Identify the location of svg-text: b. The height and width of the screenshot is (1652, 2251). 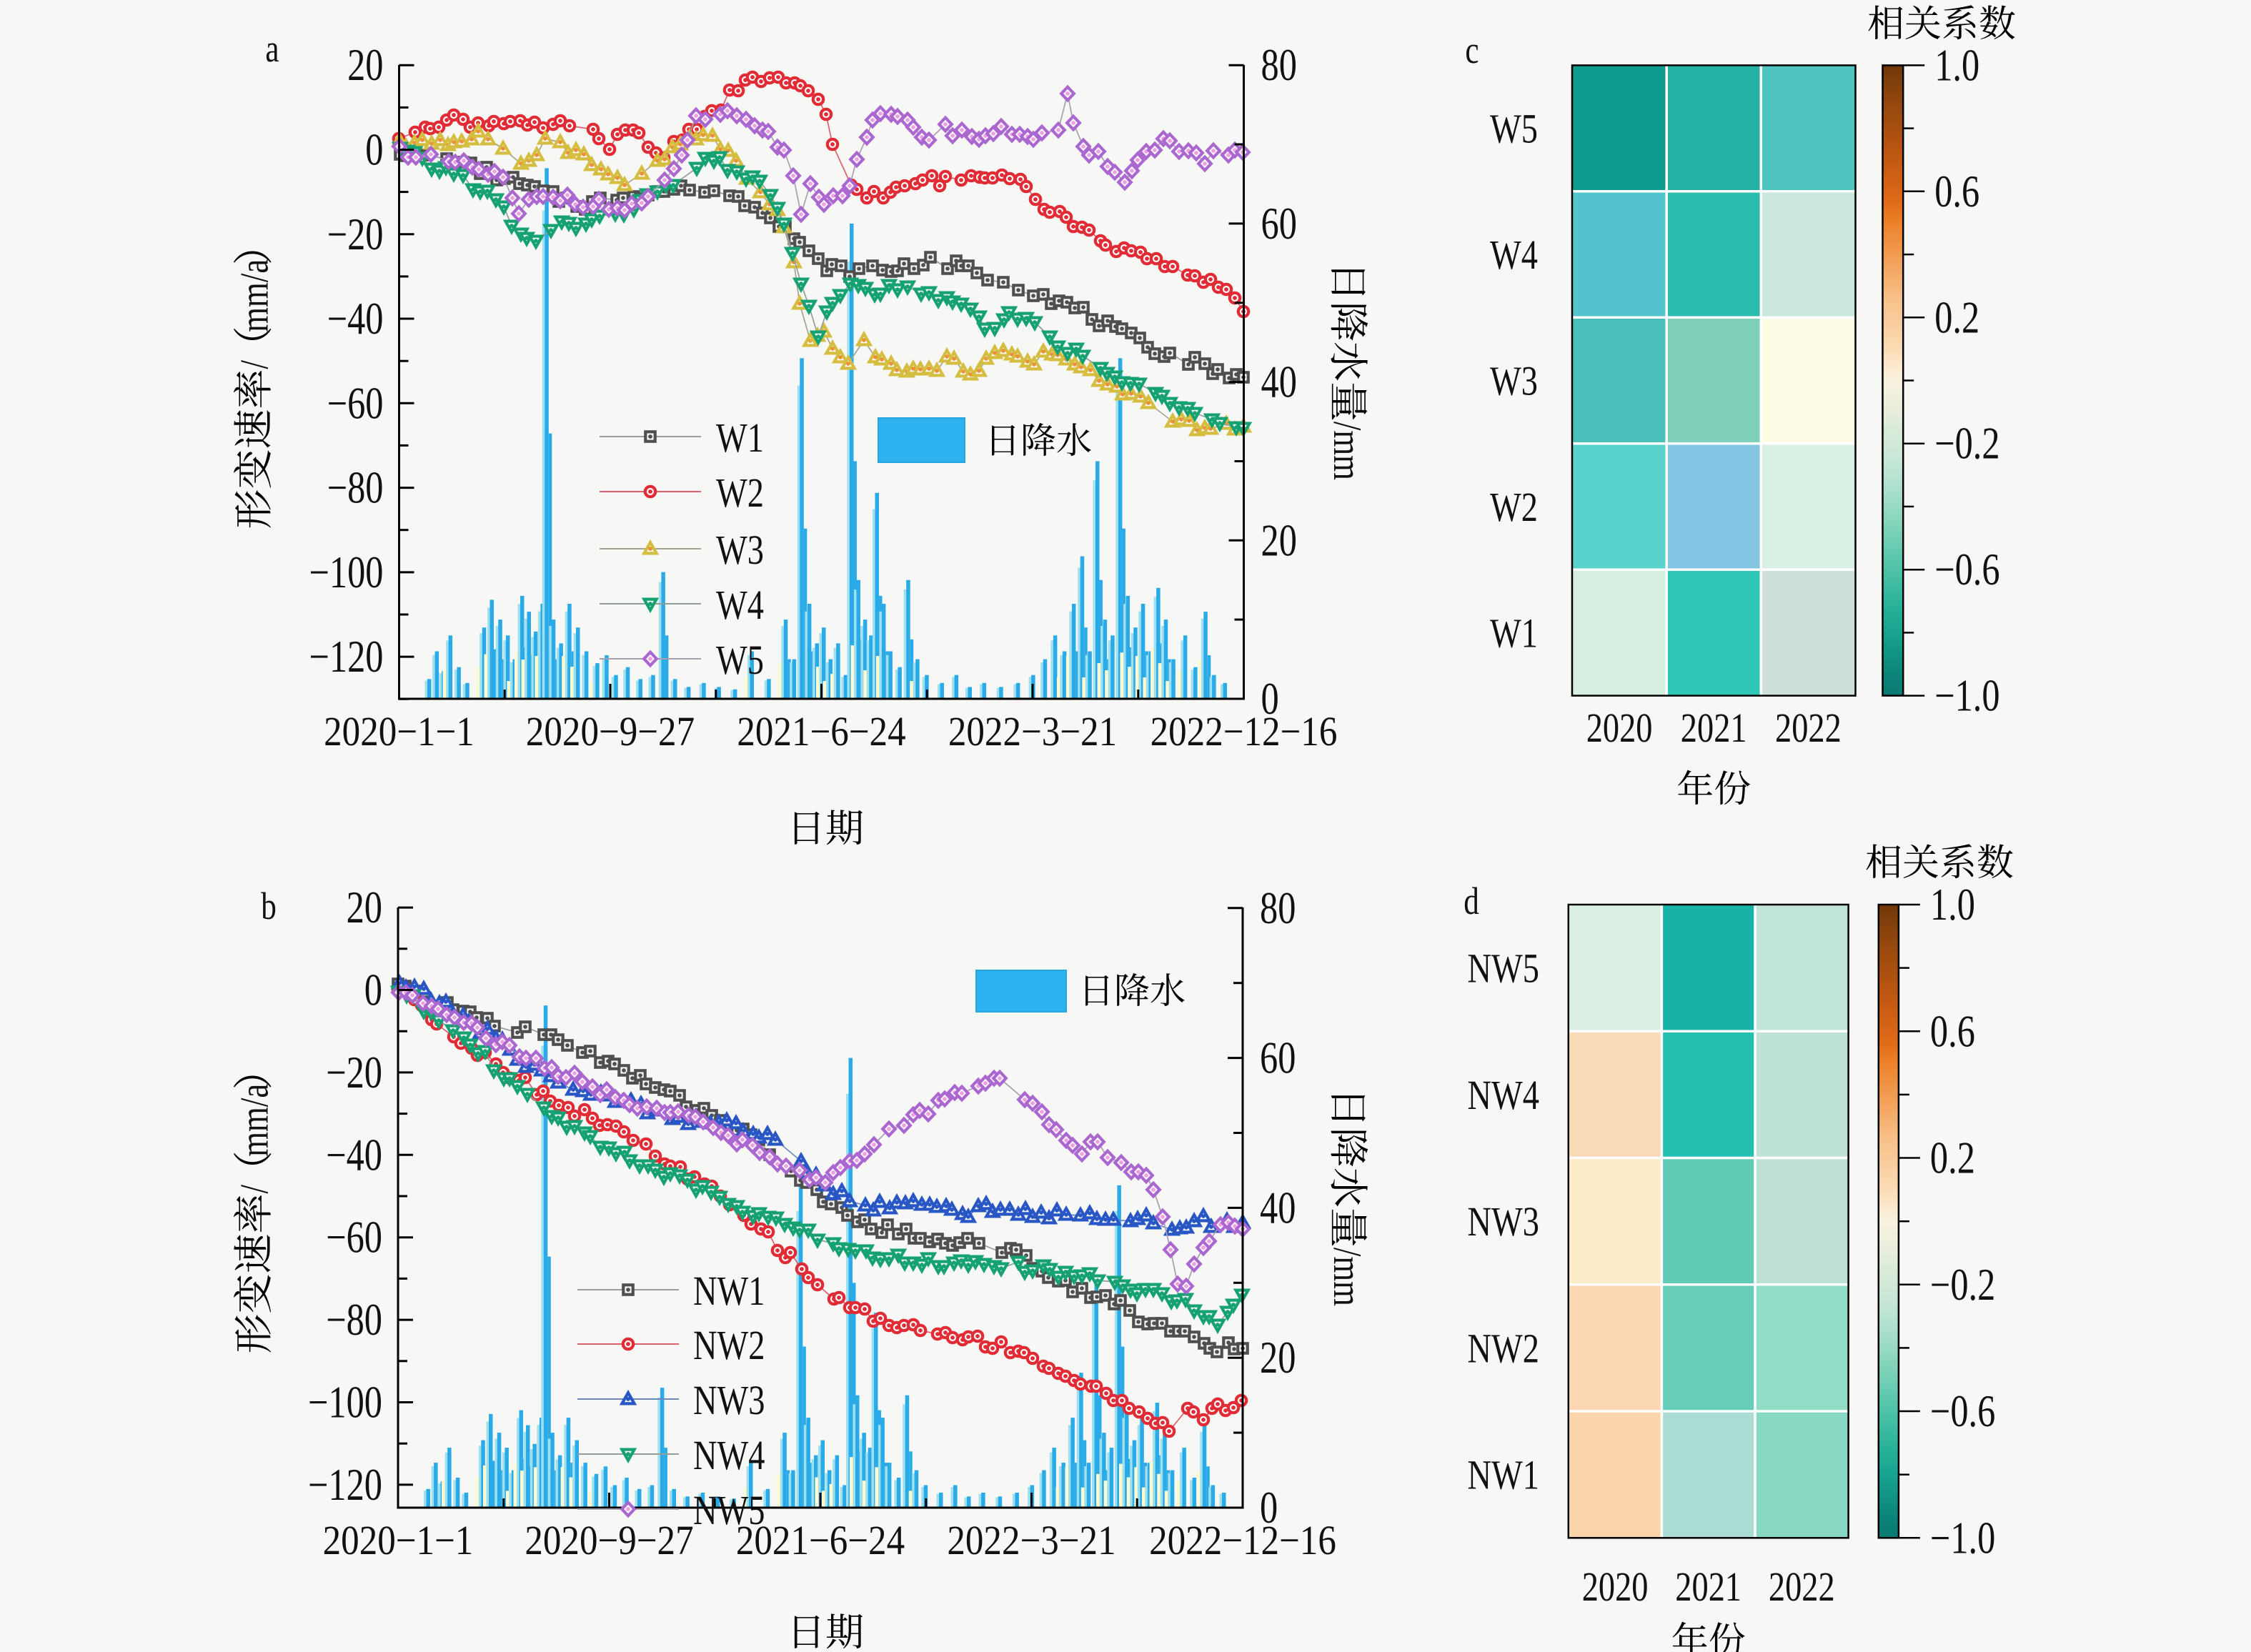
(269, 905).